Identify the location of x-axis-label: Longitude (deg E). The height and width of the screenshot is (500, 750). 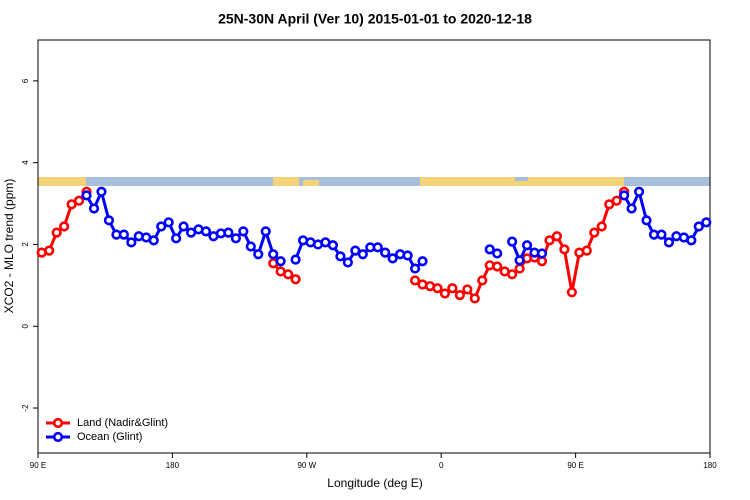
(374, 483).